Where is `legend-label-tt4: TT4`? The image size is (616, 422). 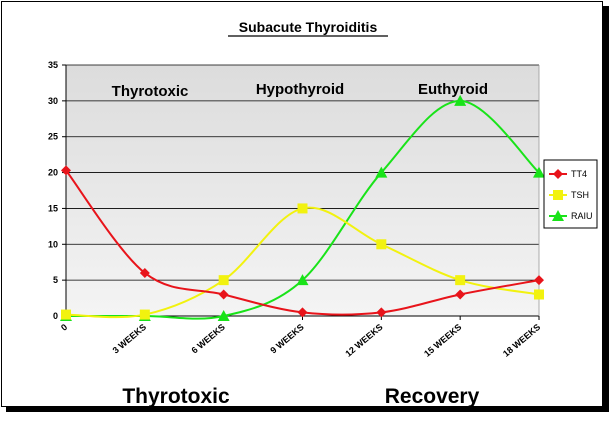 legend-label-tt4: TT4 is located at coordinates (579, 174).